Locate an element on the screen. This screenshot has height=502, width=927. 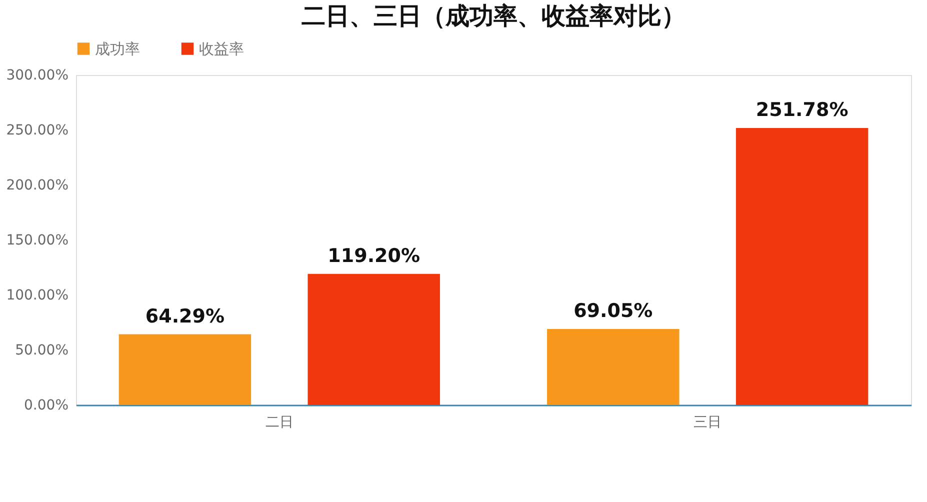
y-tick-label: 100.00% is located at coordinates (37, 296).